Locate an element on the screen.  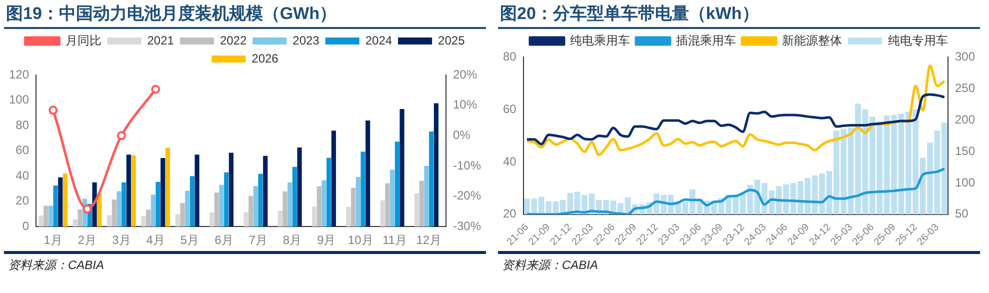
x-tick-label: 4月 is located at coordinates (155, 240).